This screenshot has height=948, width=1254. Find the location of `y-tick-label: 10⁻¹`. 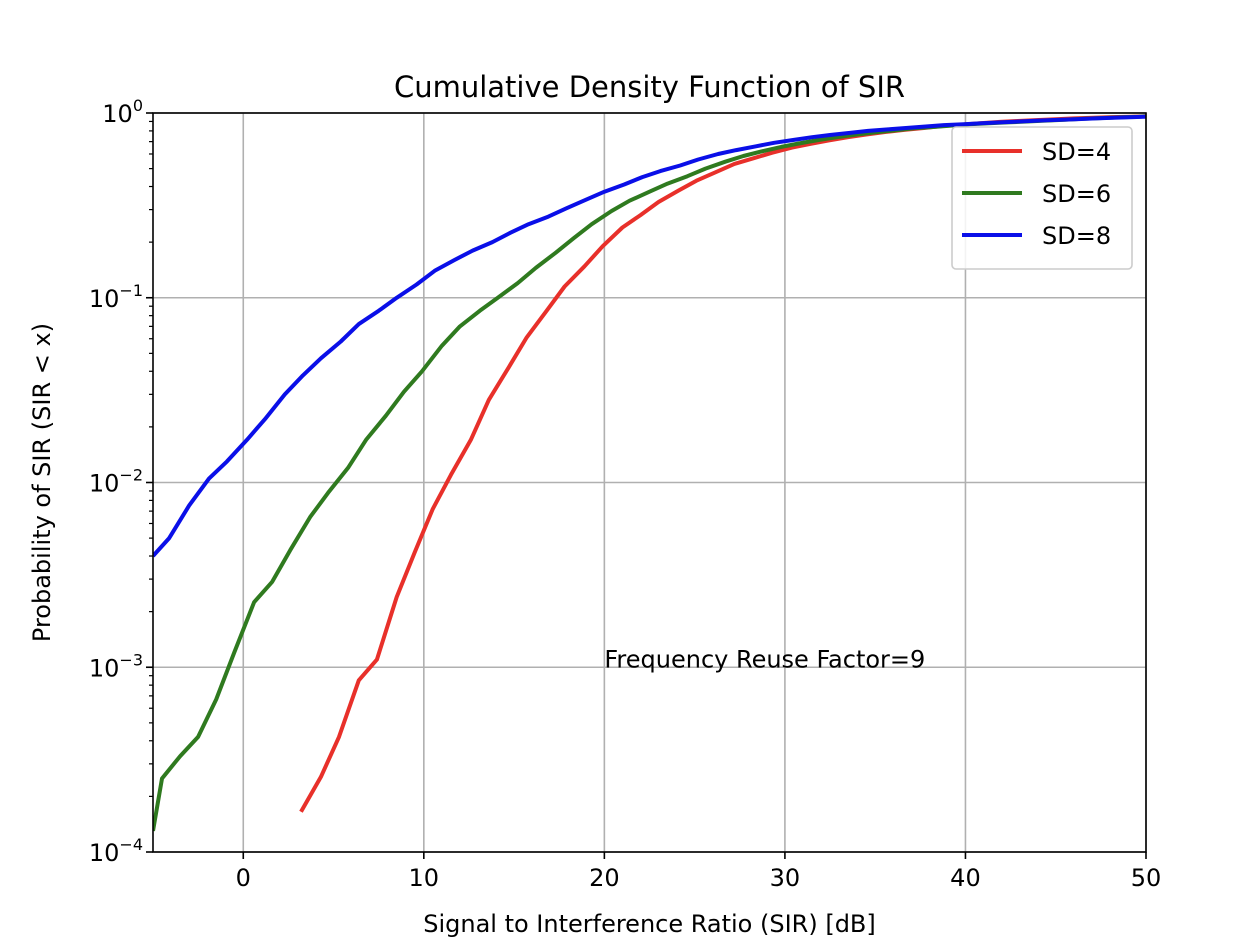

y-tick-label: 10⁻¹ is located at coordinates (116, 297).